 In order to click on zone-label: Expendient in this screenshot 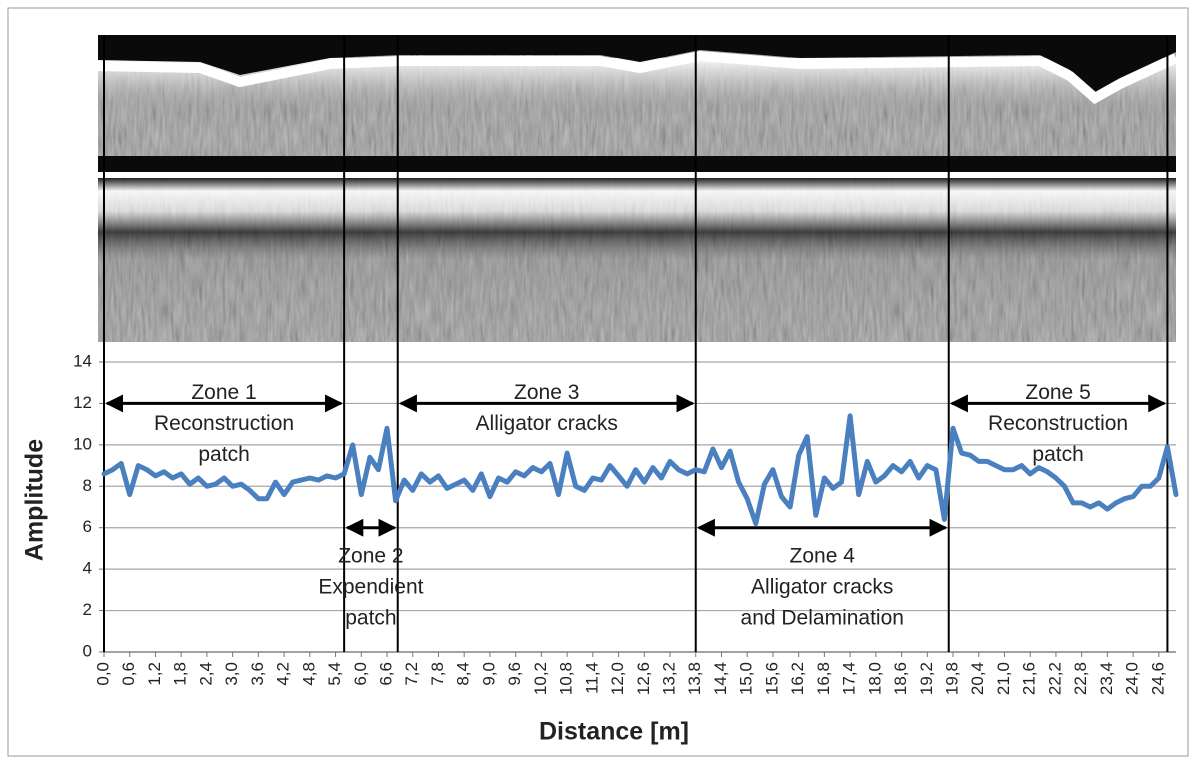, I will do `click(370, 586)`.